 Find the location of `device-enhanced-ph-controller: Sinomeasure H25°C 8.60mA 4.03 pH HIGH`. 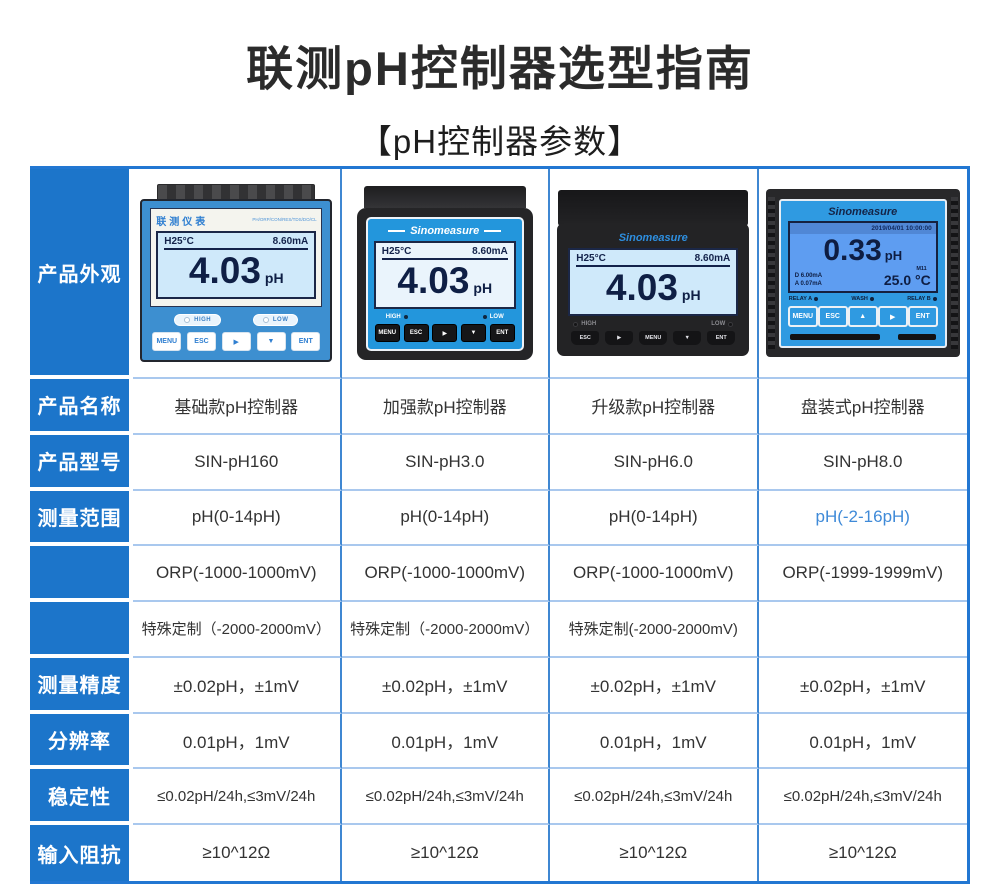

device-enhanced-ph-controller: Sinomeasure H25°C 8.60mA 4.03 pH HIGH is located at coordinates (444, 273).